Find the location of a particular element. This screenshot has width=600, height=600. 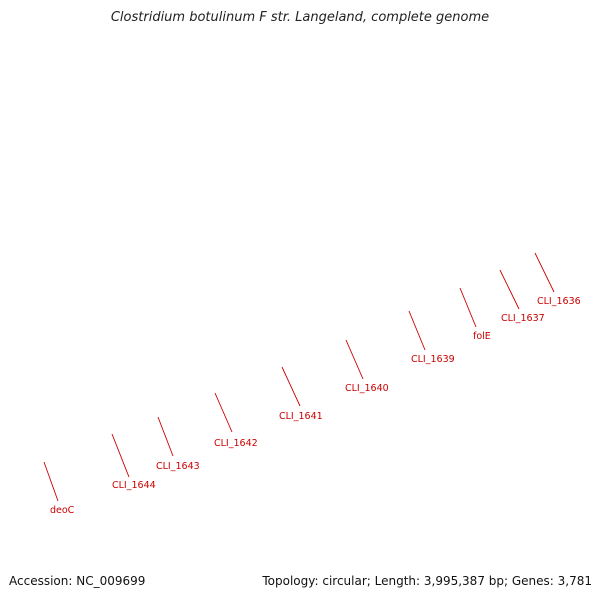

gene-label-cli-1644: CLI_1644 is located at coordinates (134, 485).